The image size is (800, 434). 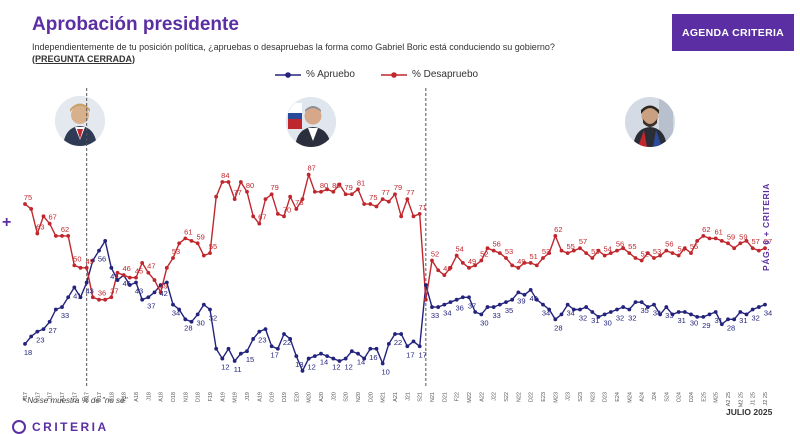 I want to click on agenda-badge: AGENDA CRITERIA, so click(x=733, y=32).